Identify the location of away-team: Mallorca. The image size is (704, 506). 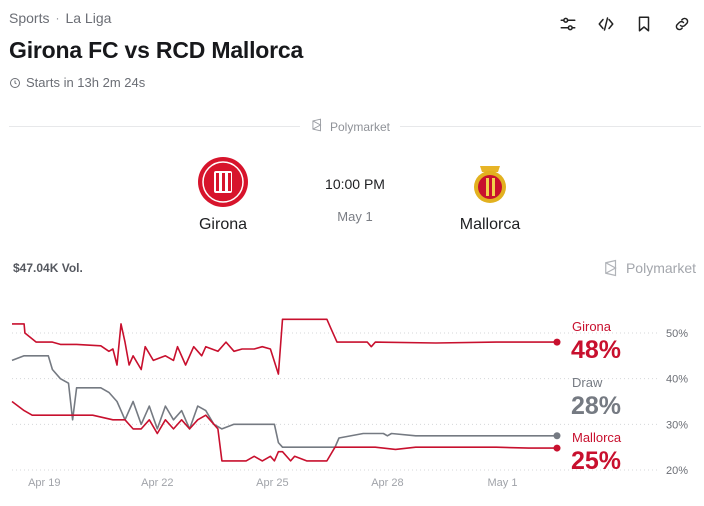
(490, 195).